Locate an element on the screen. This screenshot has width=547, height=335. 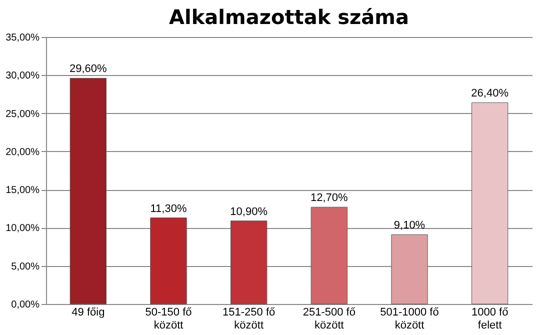
y-tick-label: 20,00% is located at coordinates (23, 152).